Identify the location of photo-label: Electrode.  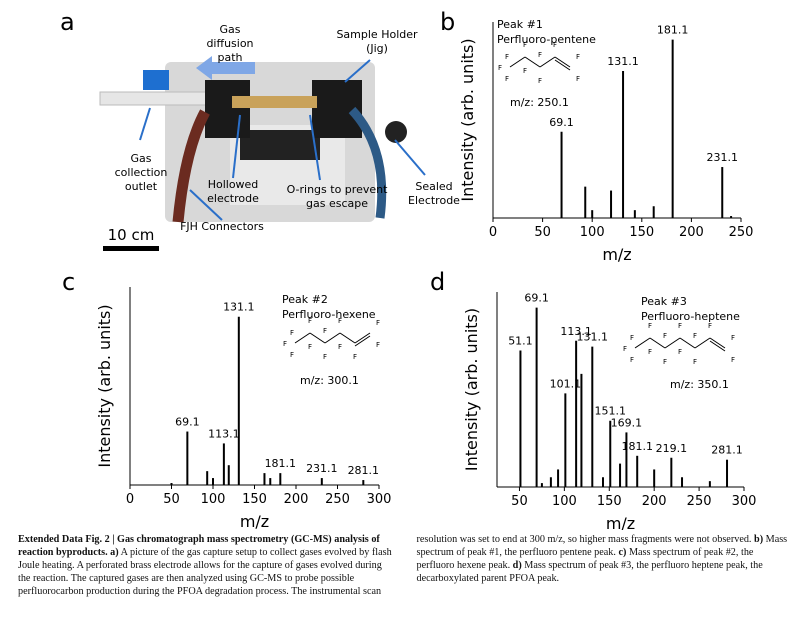
(434, 200).